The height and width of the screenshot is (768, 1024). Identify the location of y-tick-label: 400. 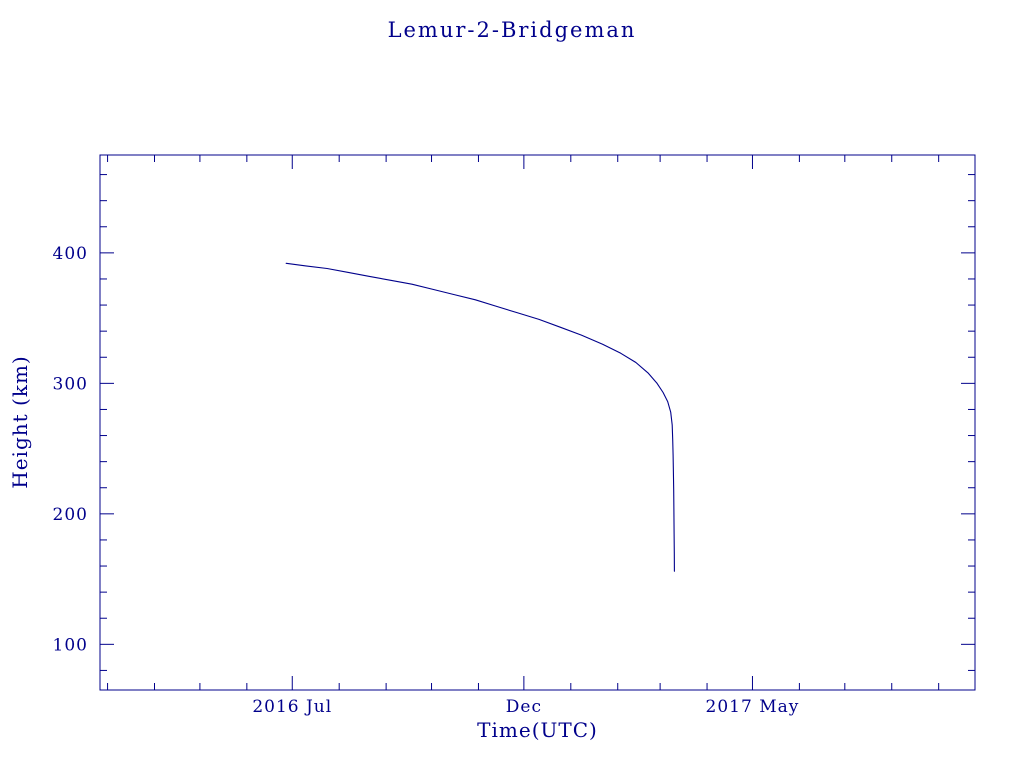
(70, 254).